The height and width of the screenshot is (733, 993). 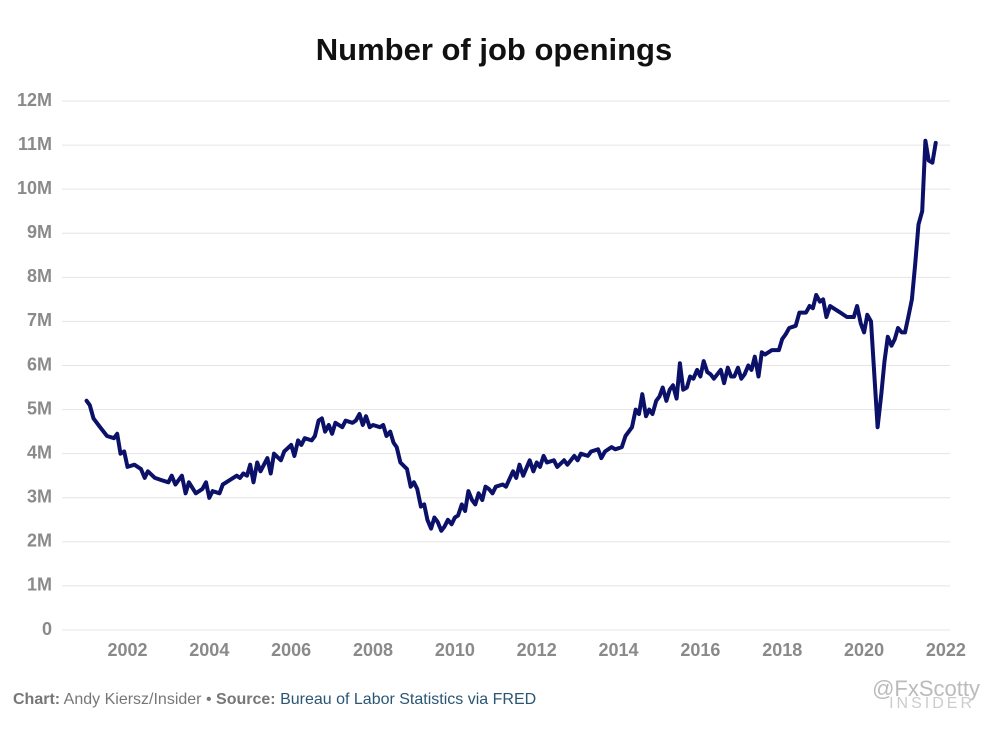 I want to click on chart-credit: Andy Kiersz/Insider, so click(x=133, y=699).